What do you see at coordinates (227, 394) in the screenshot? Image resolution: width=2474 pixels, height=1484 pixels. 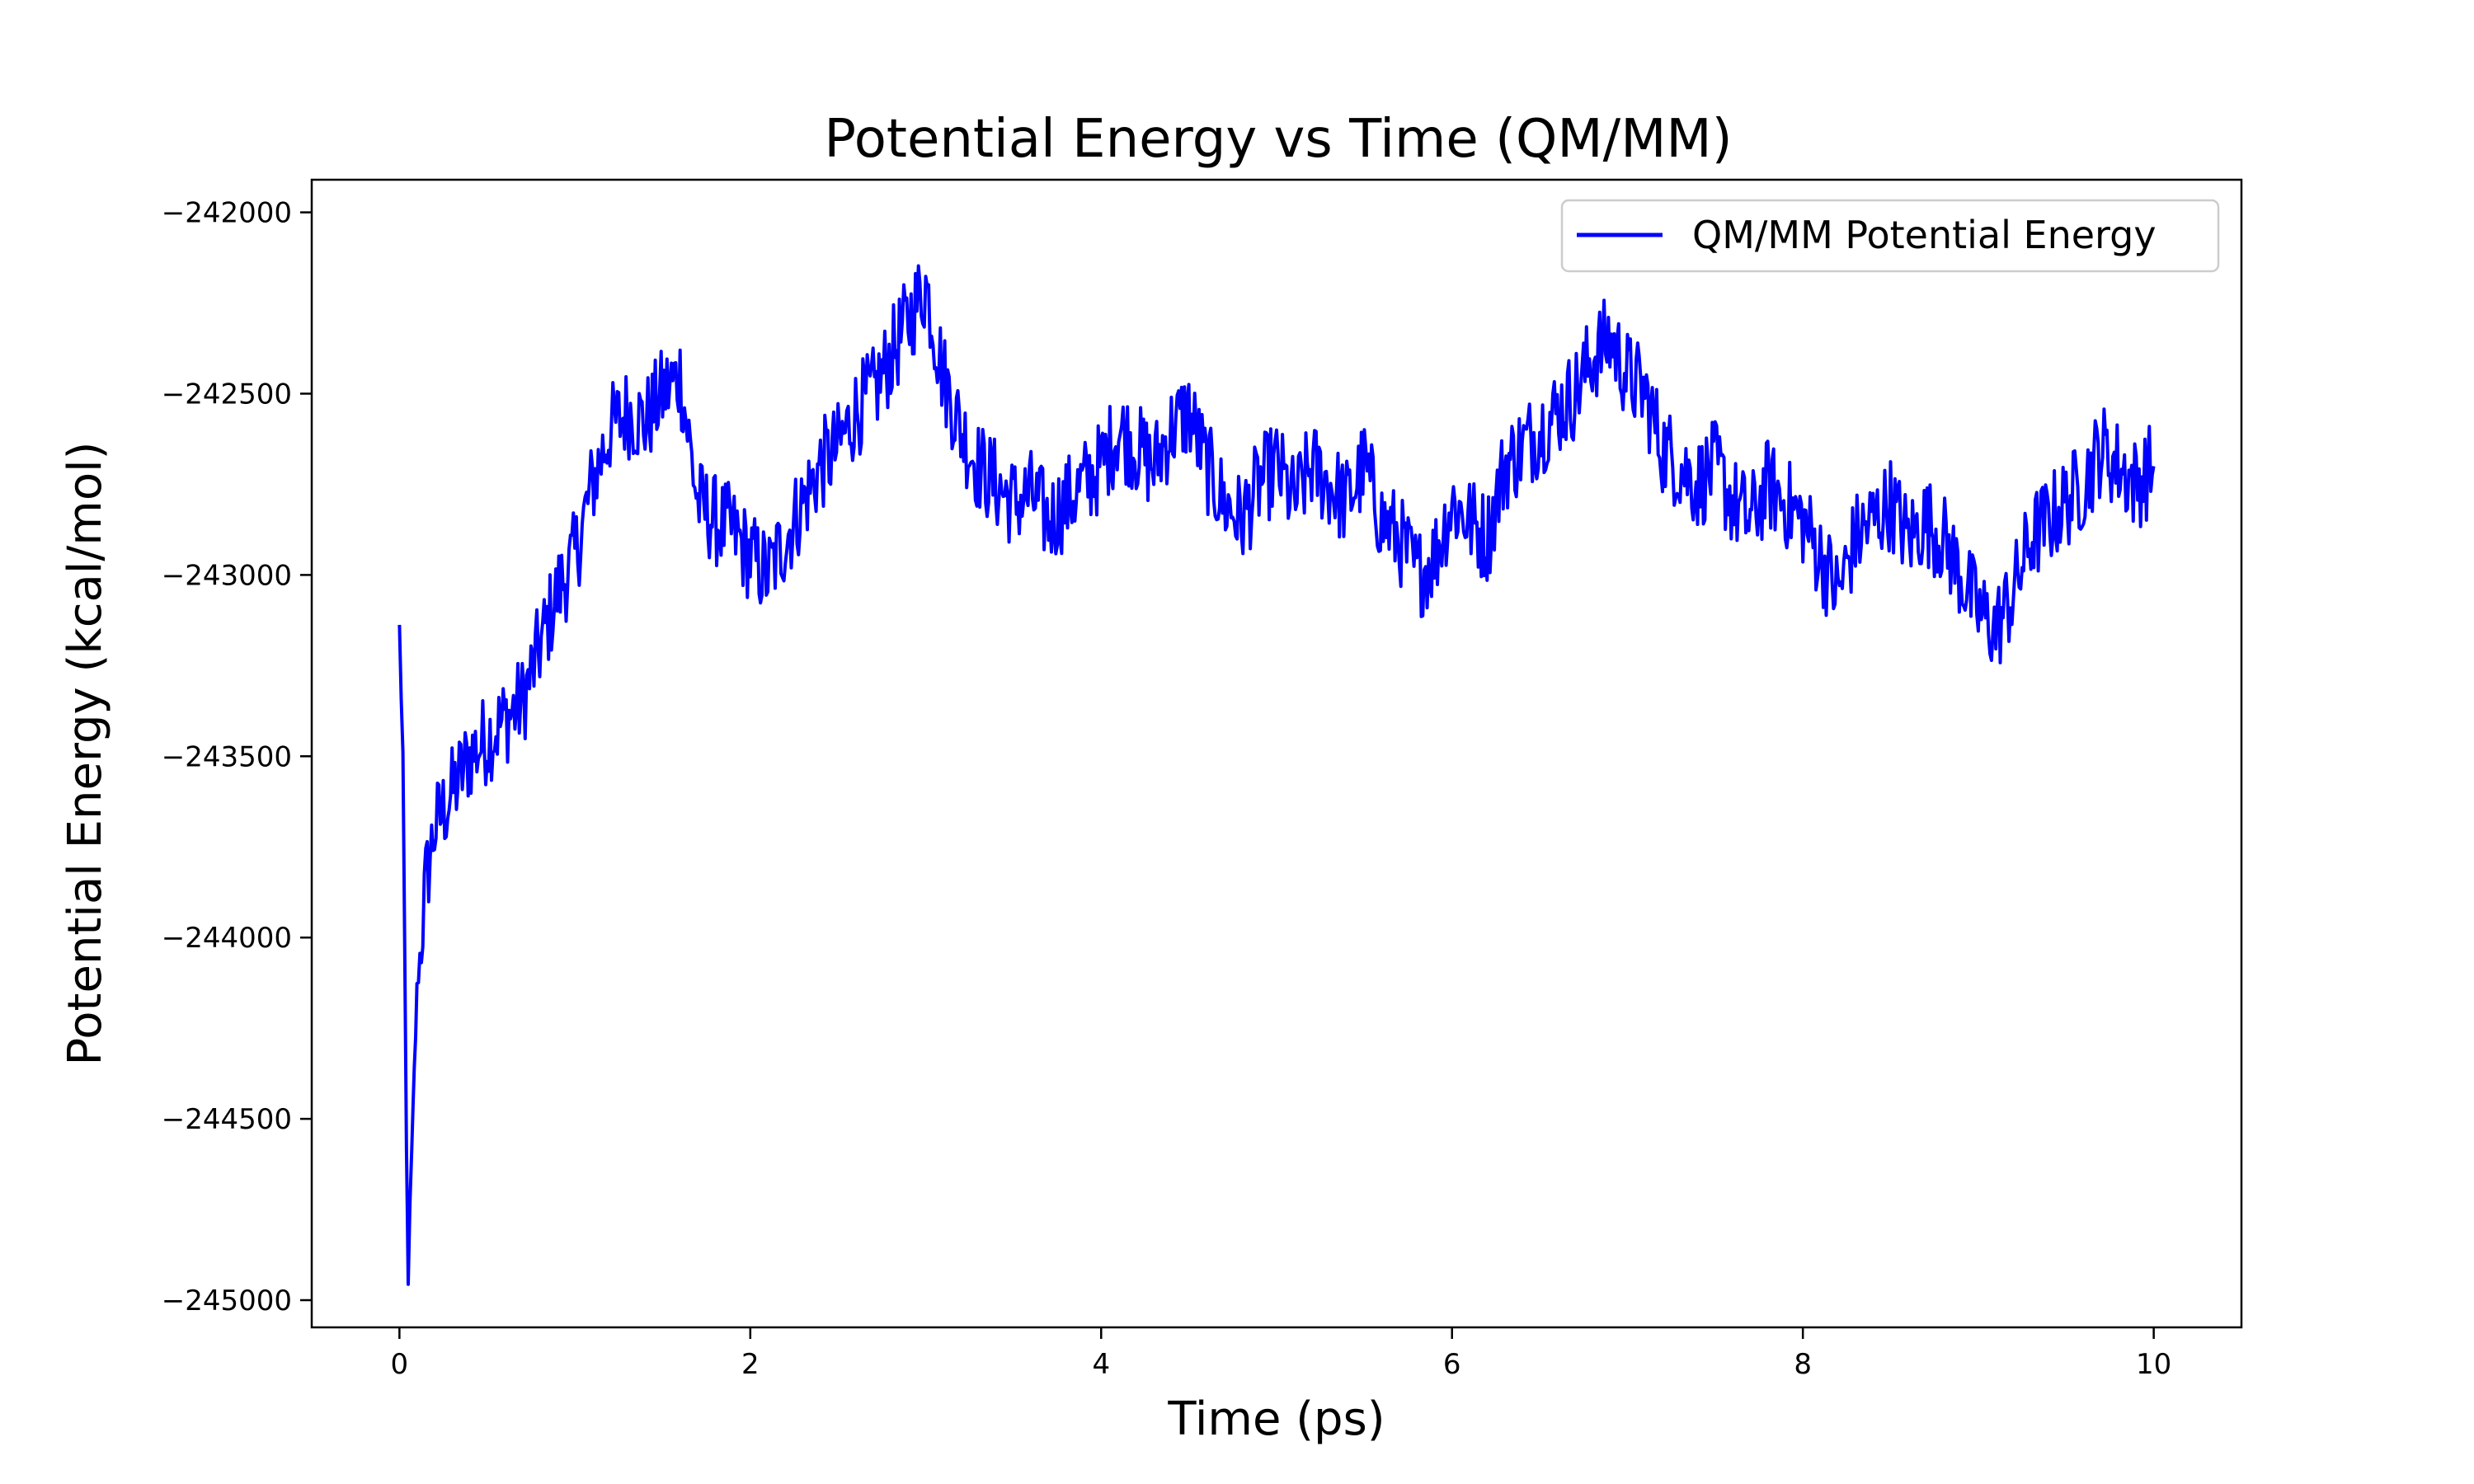 I see `y-tick-label: −242500` at bounding box center [227, 394].